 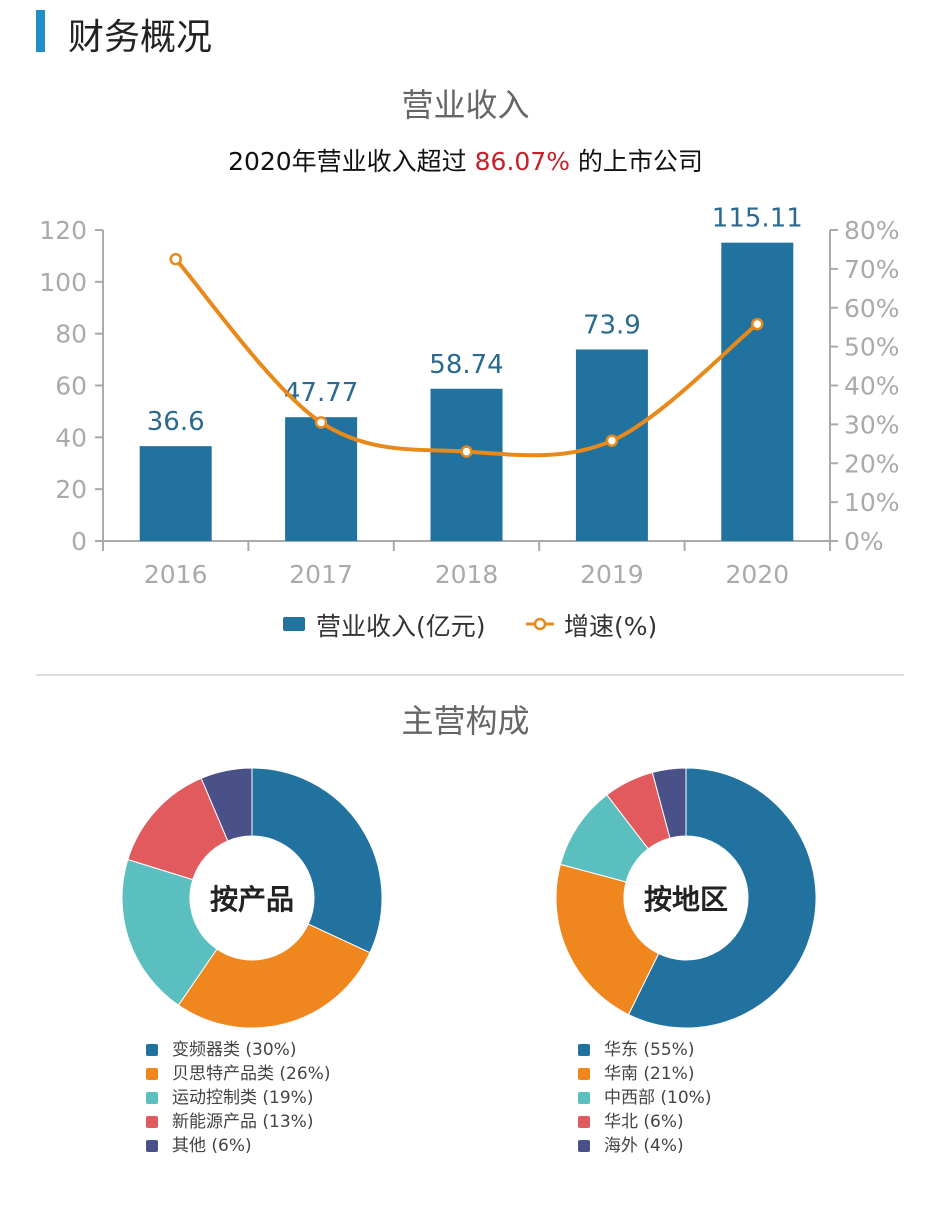 What do you see at coordinates (234, 1050) in the screenshot?
I see `legend-label: 变频器类 (30%)` at bounding box center [234, 1050].